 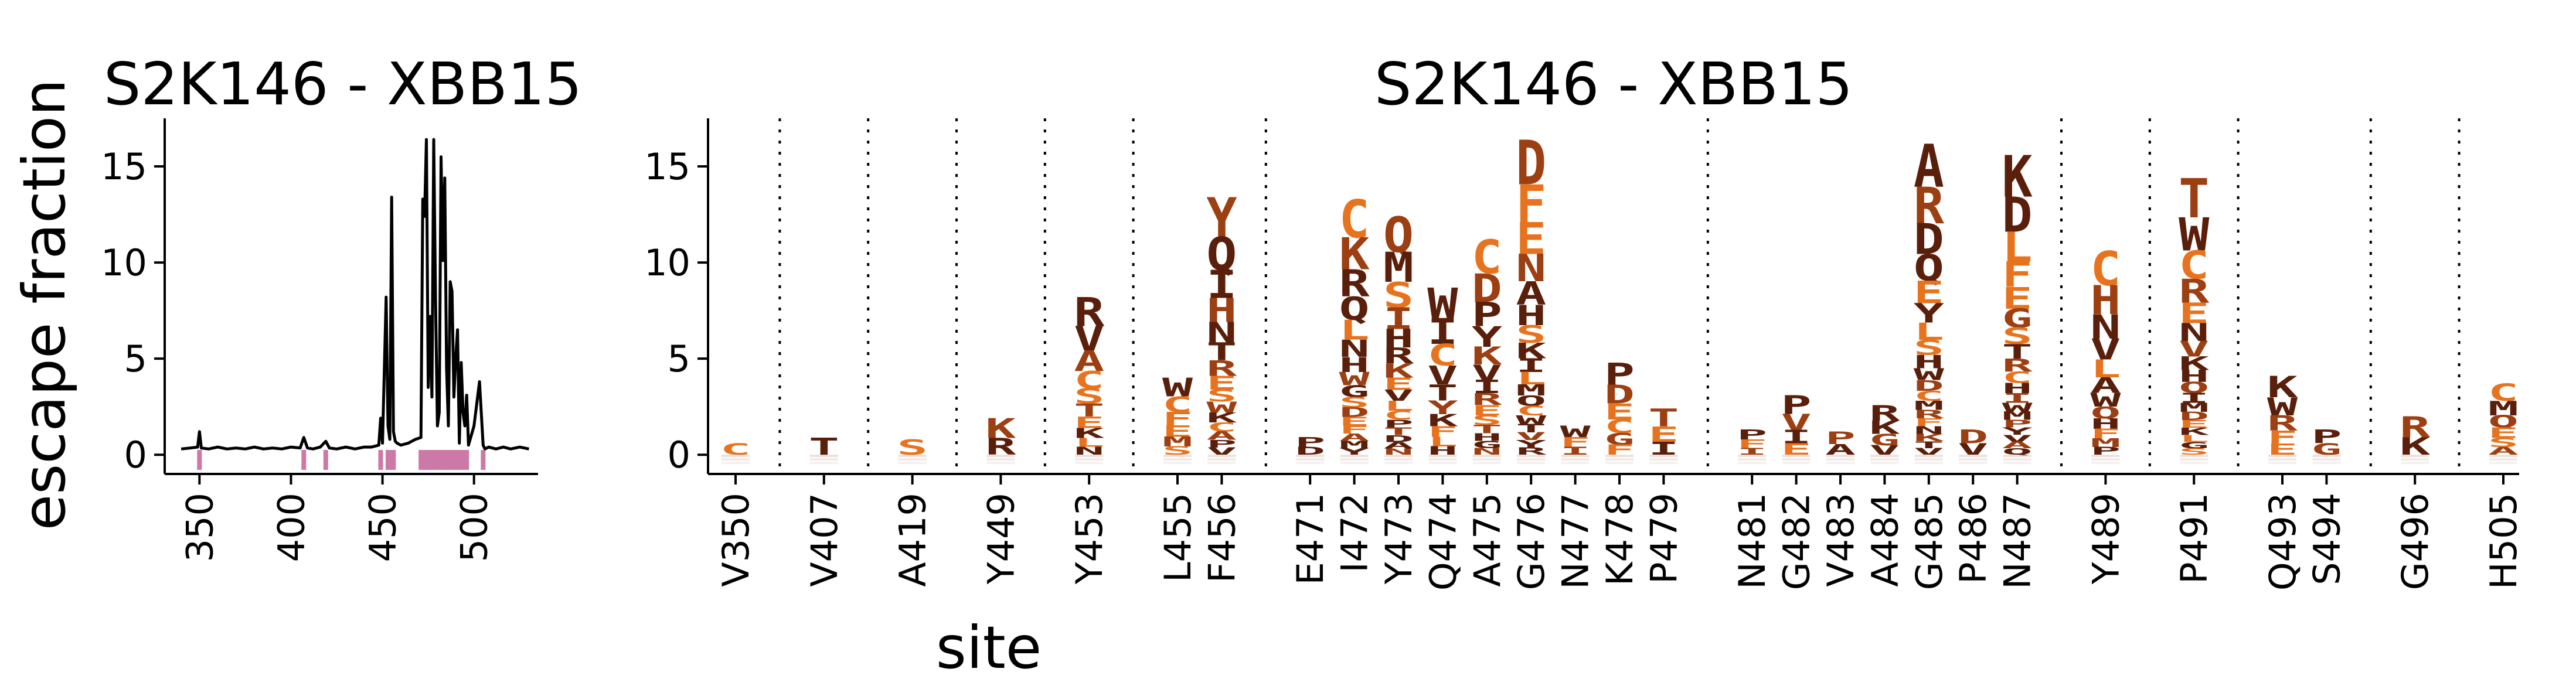 I want to click on site-tick-label: N487, so click(x=2017, y=541).